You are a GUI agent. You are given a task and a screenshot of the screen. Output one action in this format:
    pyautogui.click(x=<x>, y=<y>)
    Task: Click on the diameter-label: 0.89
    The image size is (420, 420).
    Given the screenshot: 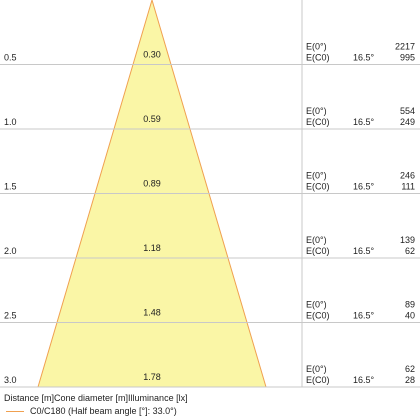 What is the action you would take?
    pyautogui.click(x=152, y=184)
    